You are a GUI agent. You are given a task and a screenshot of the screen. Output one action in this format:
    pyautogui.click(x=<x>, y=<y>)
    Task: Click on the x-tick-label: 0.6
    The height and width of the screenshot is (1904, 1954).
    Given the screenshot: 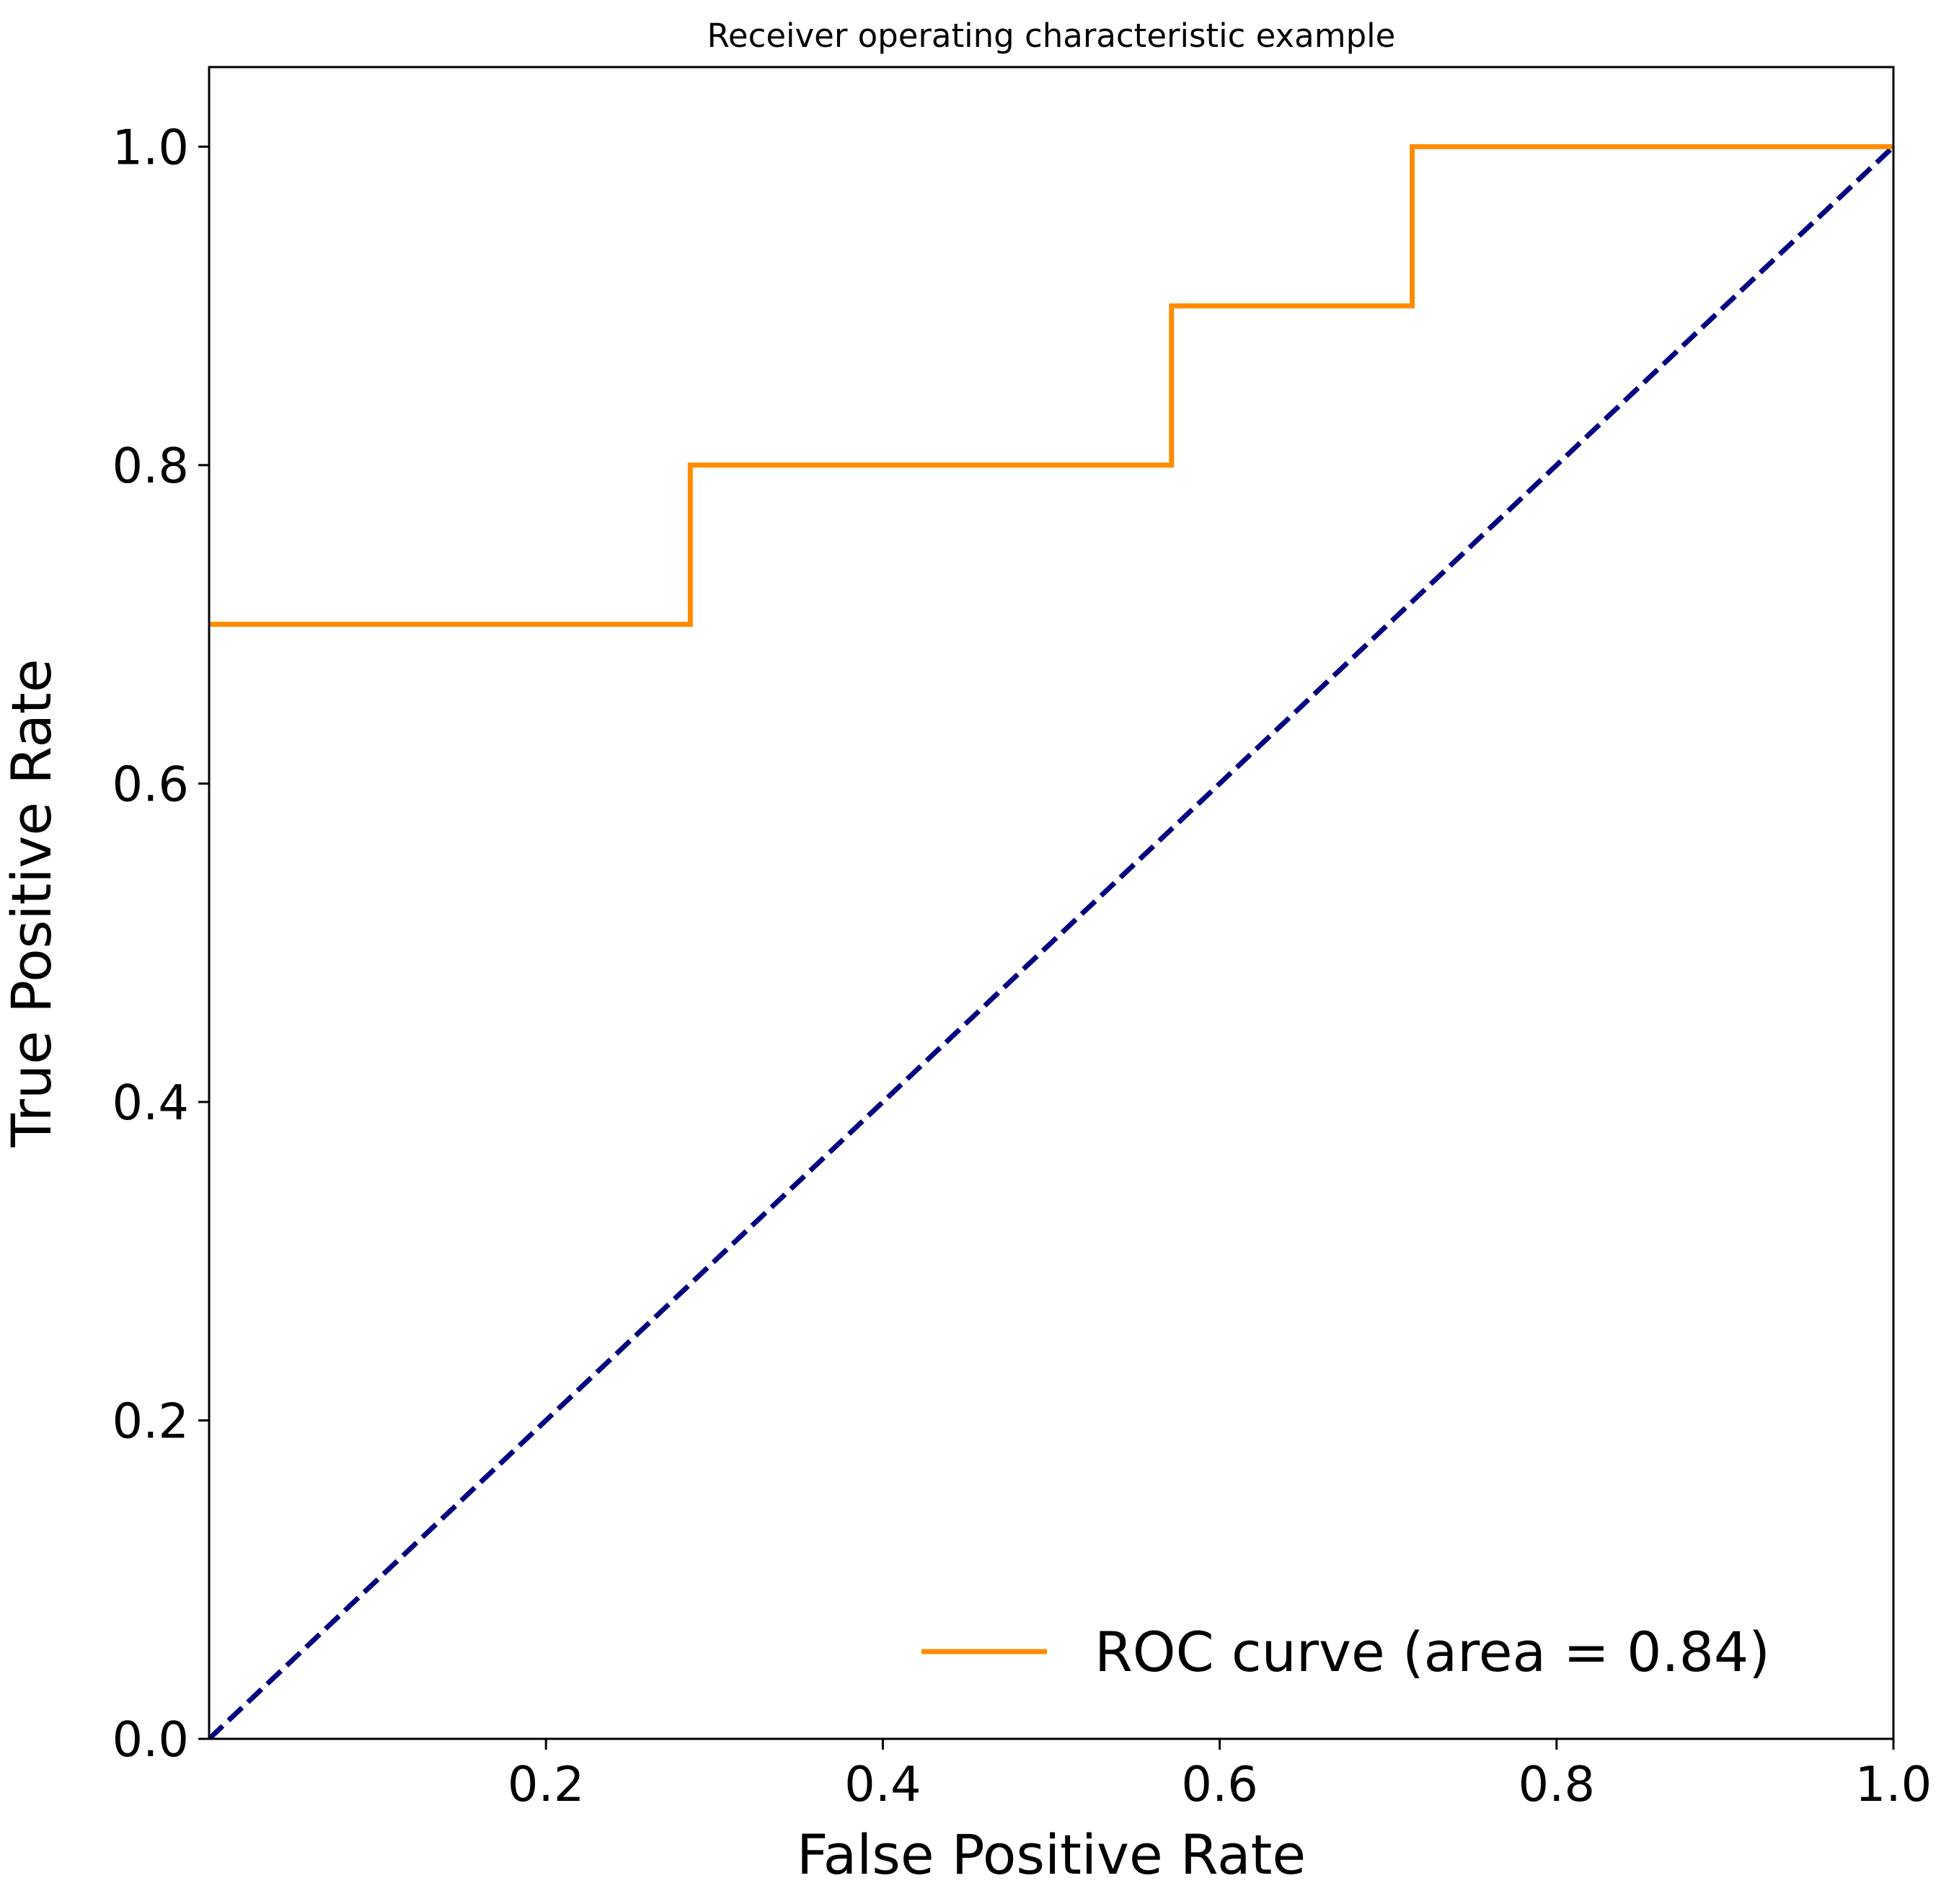 What is the action you would take?
    pyautogui.click(x=1219, y=1784)
    